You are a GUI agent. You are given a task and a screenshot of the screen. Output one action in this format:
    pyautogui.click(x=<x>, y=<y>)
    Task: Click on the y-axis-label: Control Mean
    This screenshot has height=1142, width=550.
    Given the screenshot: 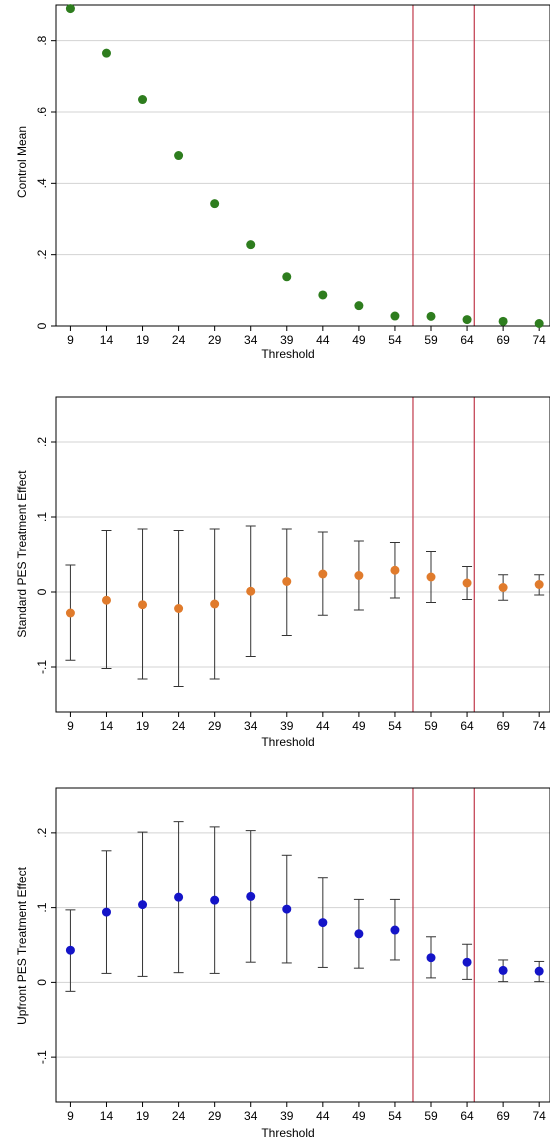 What is the action you would take?
    pyautogui.click(x=22, y=162)
    